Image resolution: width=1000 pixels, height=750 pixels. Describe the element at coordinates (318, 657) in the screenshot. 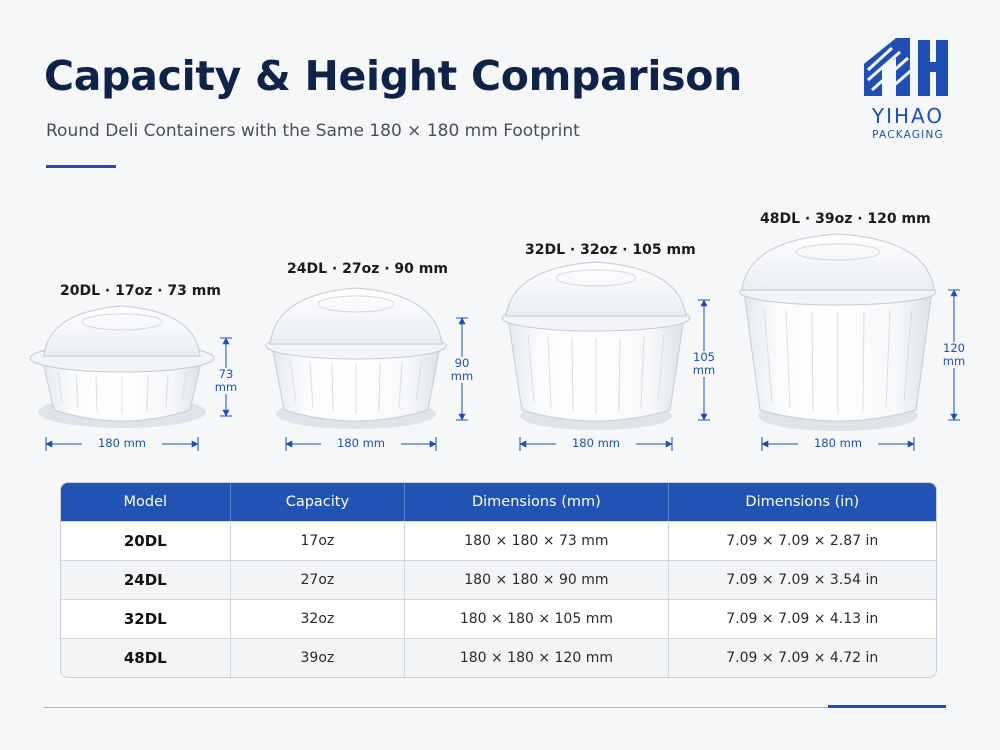

I see `cell-capacity: 39oz` at that location.